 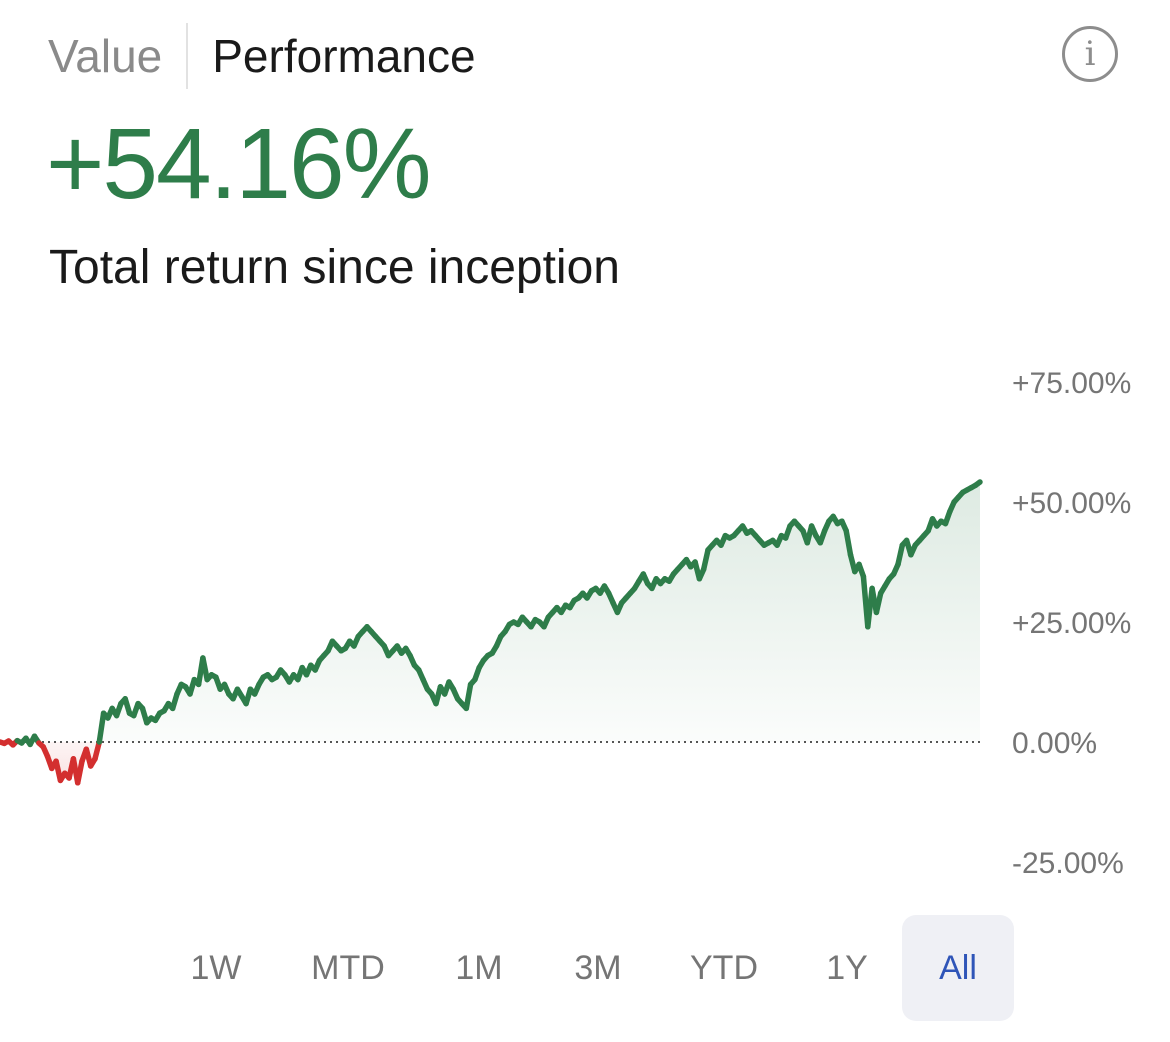 I want to click on tab-performance: Performance, so click(x=344, y=56).